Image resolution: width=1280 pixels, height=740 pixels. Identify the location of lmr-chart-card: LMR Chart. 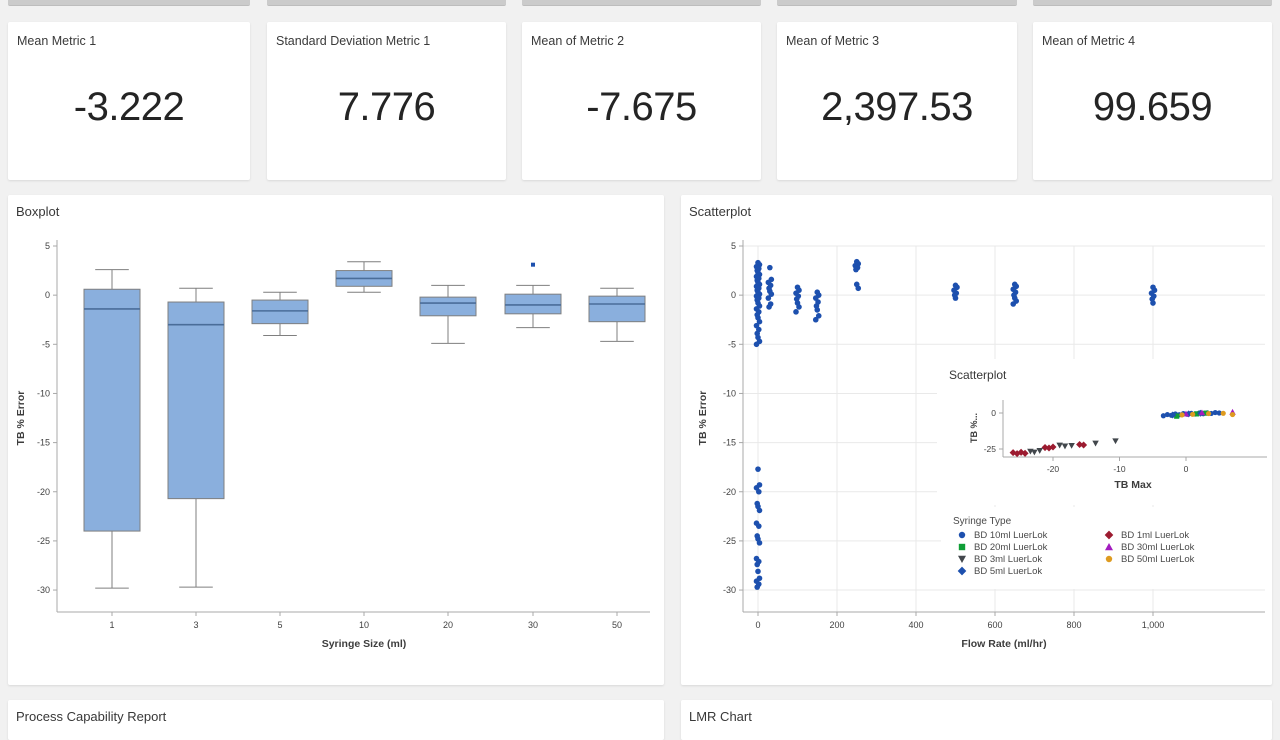
(976, 720).